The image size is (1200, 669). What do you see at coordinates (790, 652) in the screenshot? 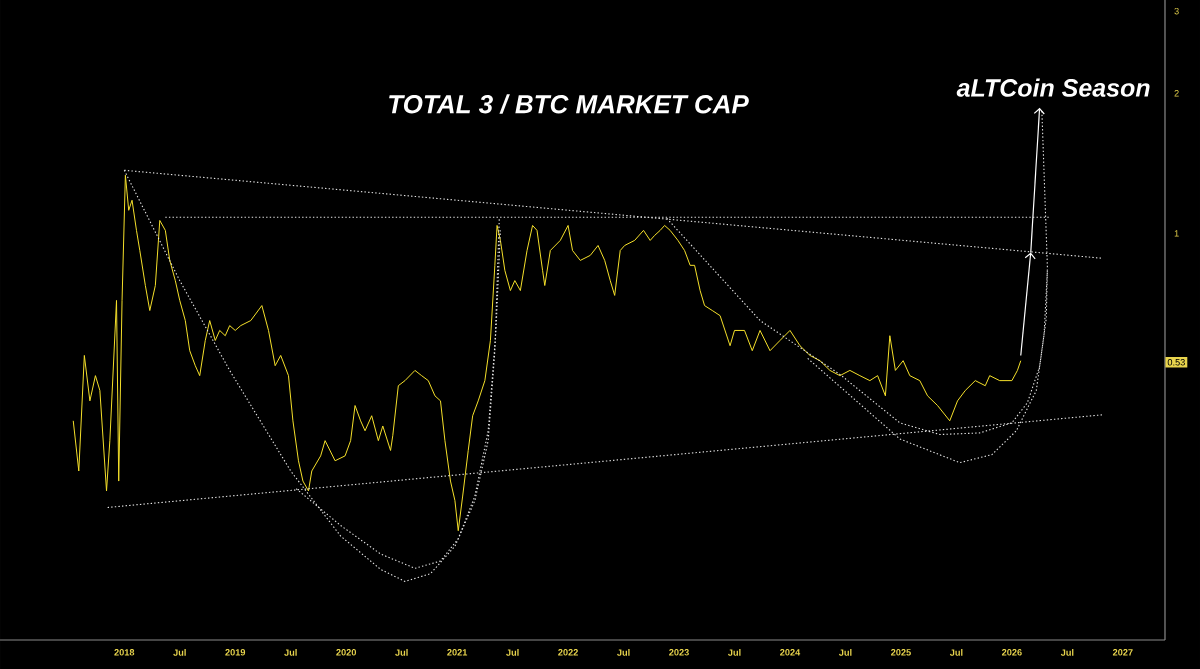
I see `x-tick-label: 2024` at bounding box center [790, 652].